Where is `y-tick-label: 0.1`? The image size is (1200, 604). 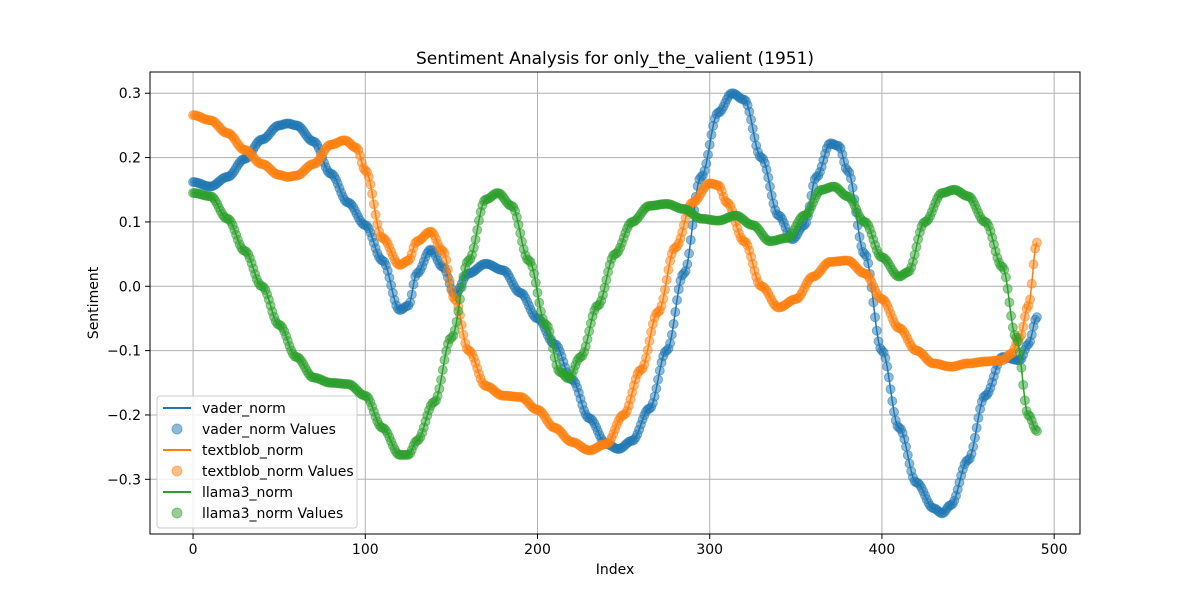 y-tick-label: 0.1 is located at coordinates (130, 223).